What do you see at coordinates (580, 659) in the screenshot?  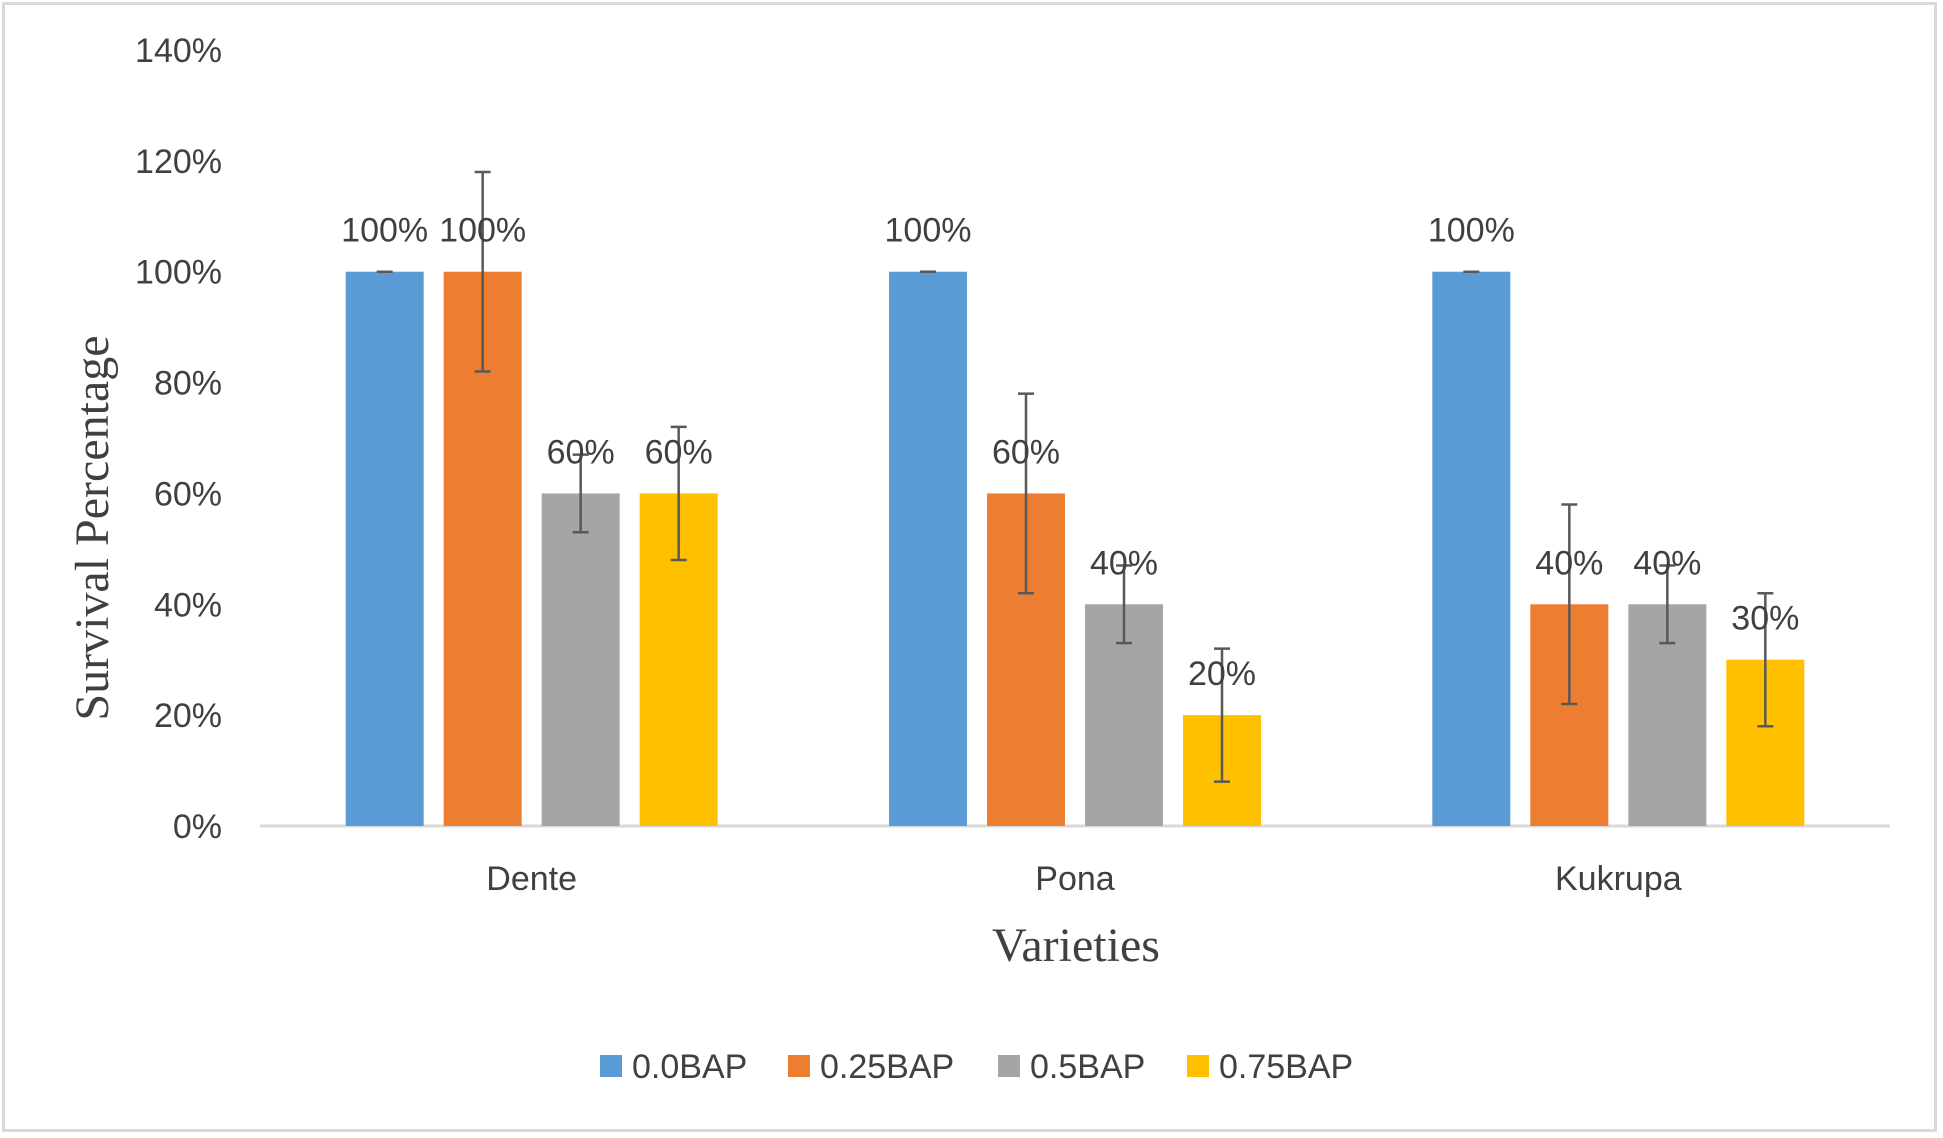 I see `bar-0.5BAP-Dente` at bounding box center [580, 659].